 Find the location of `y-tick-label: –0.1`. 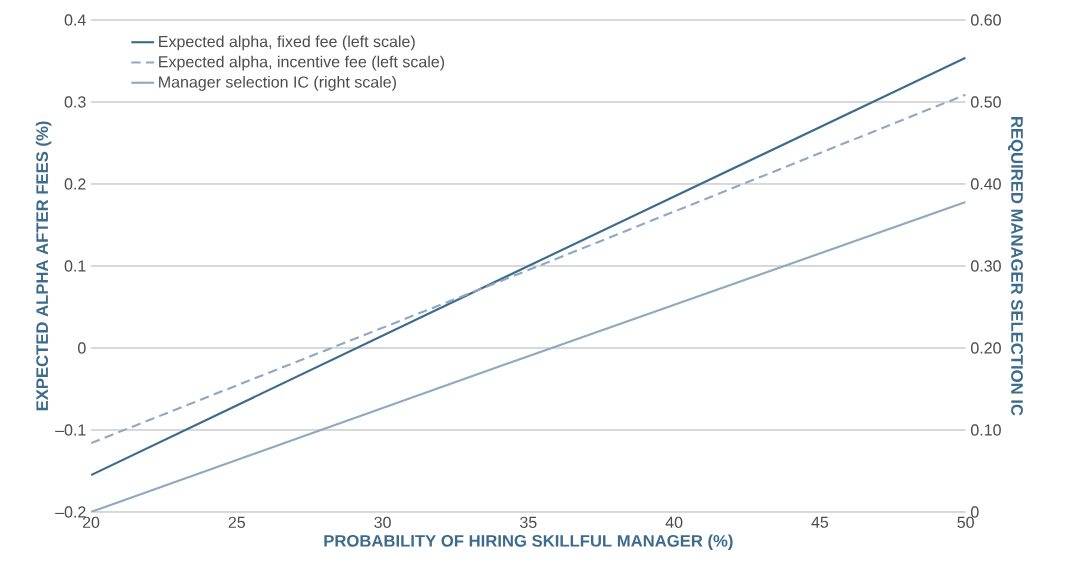

y-tick-label: –0.1 is located at coordinates (70, 430).